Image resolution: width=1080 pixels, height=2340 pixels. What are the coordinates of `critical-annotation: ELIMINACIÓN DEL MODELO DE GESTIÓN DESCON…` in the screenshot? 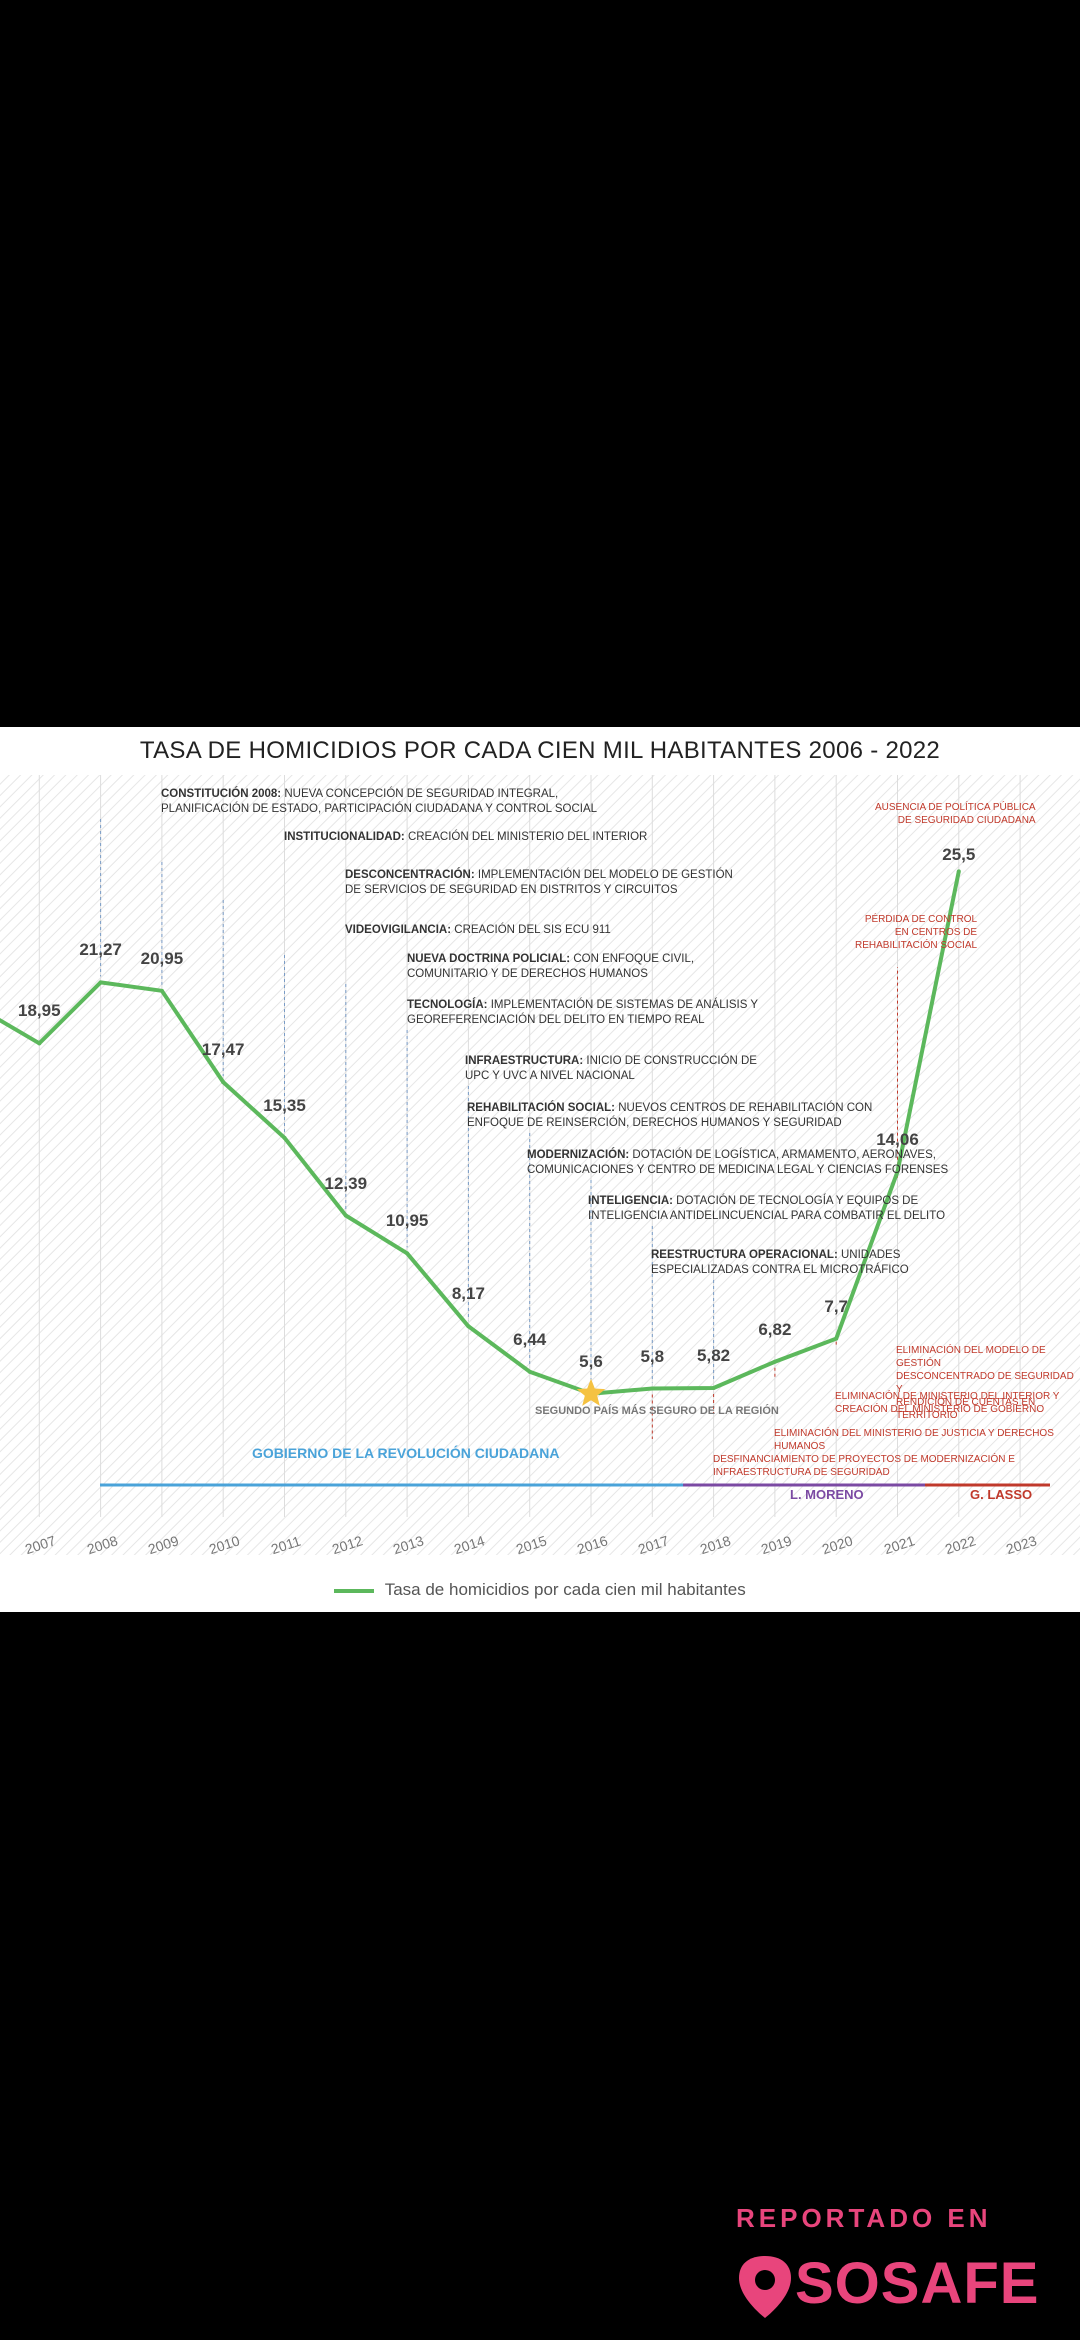 It's located at (985, 1383).